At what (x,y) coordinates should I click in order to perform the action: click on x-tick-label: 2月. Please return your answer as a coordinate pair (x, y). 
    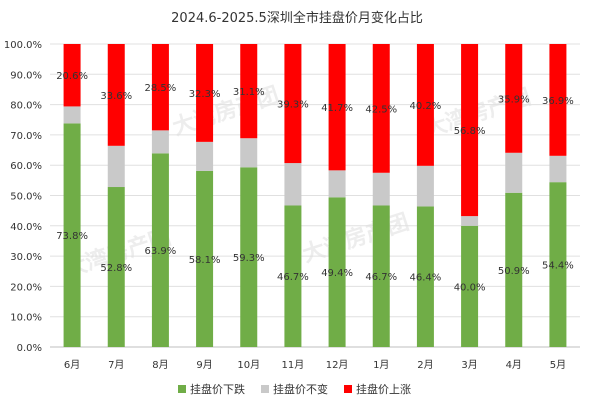
    Looking at the image, I should click on (425, 365).